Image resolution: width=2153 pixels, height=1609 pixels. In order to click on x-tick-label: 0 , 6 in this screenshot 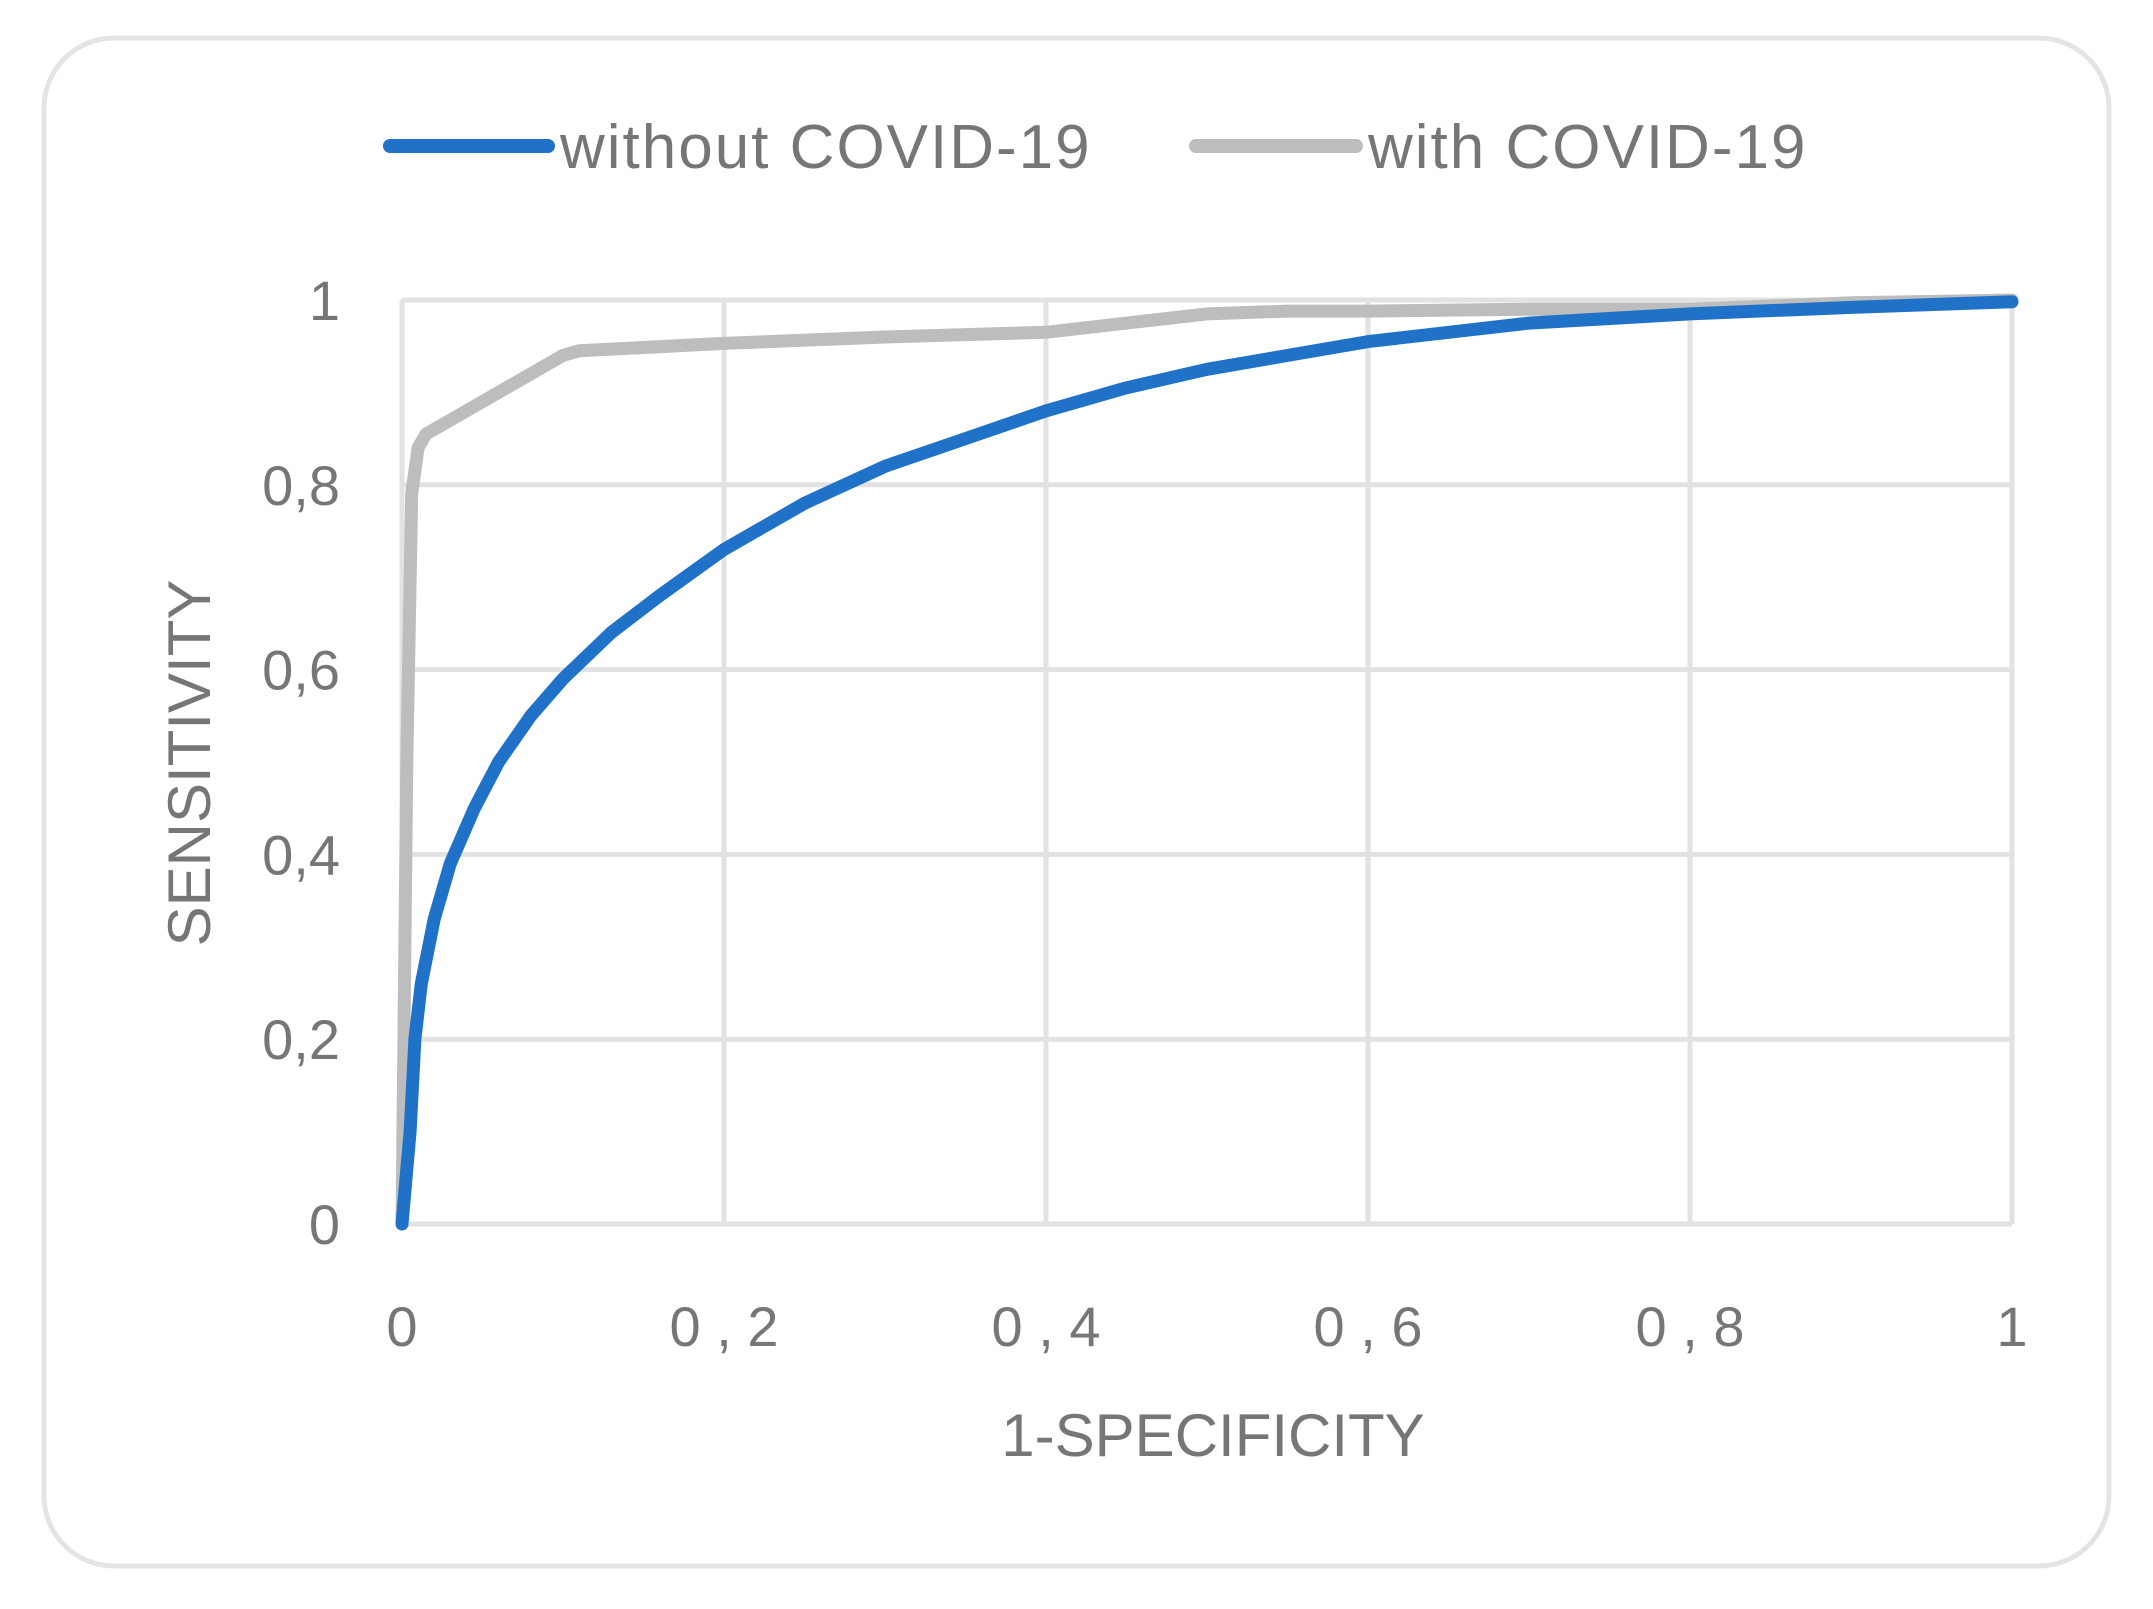, I will do `click(1368, 1326)`.